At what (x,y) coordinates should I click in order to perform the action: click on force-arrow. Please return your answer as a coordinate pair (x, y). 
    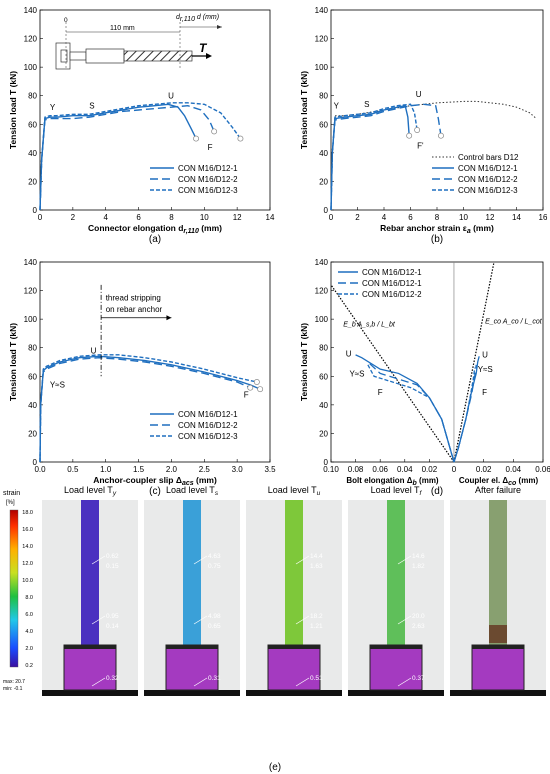
    Looking at the image, I should click on (209, 56).